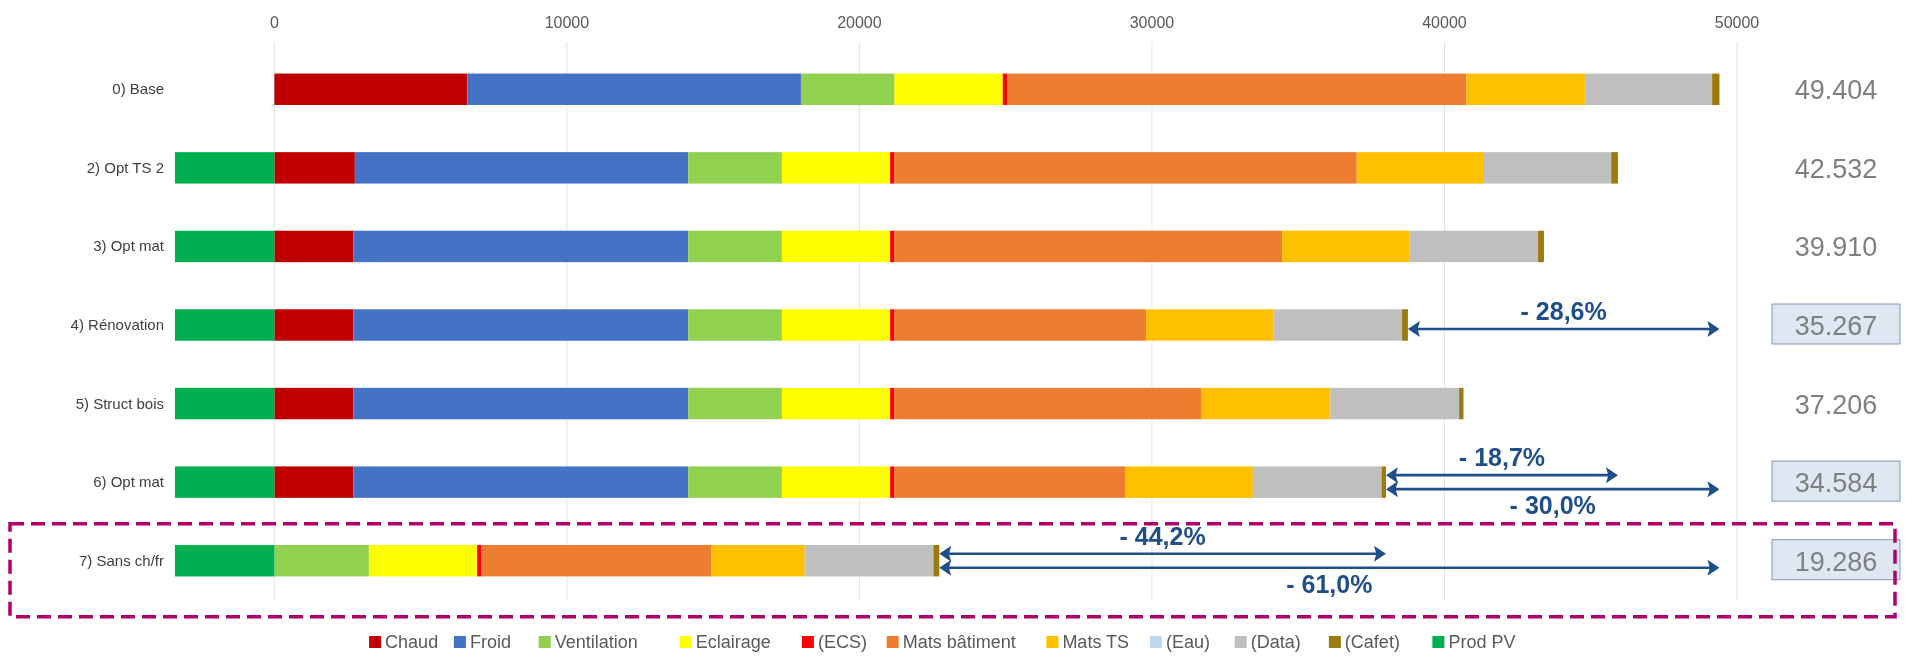  I want to click on y-tick-label: 2) Opt TS 2, so click(125, 167).